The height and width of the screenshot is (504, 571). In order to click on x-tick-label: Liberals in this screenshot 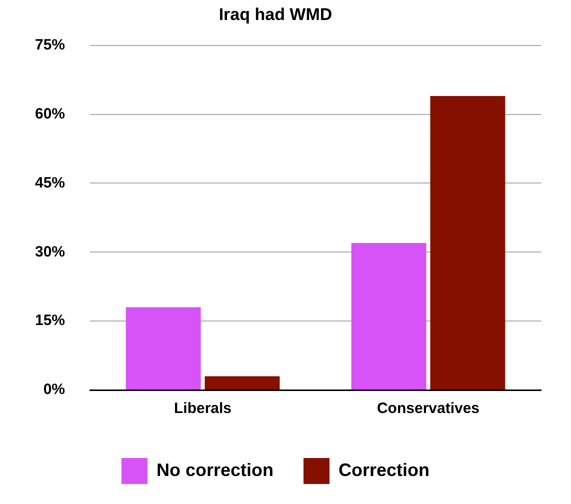, I will do `click(203, 409)`.